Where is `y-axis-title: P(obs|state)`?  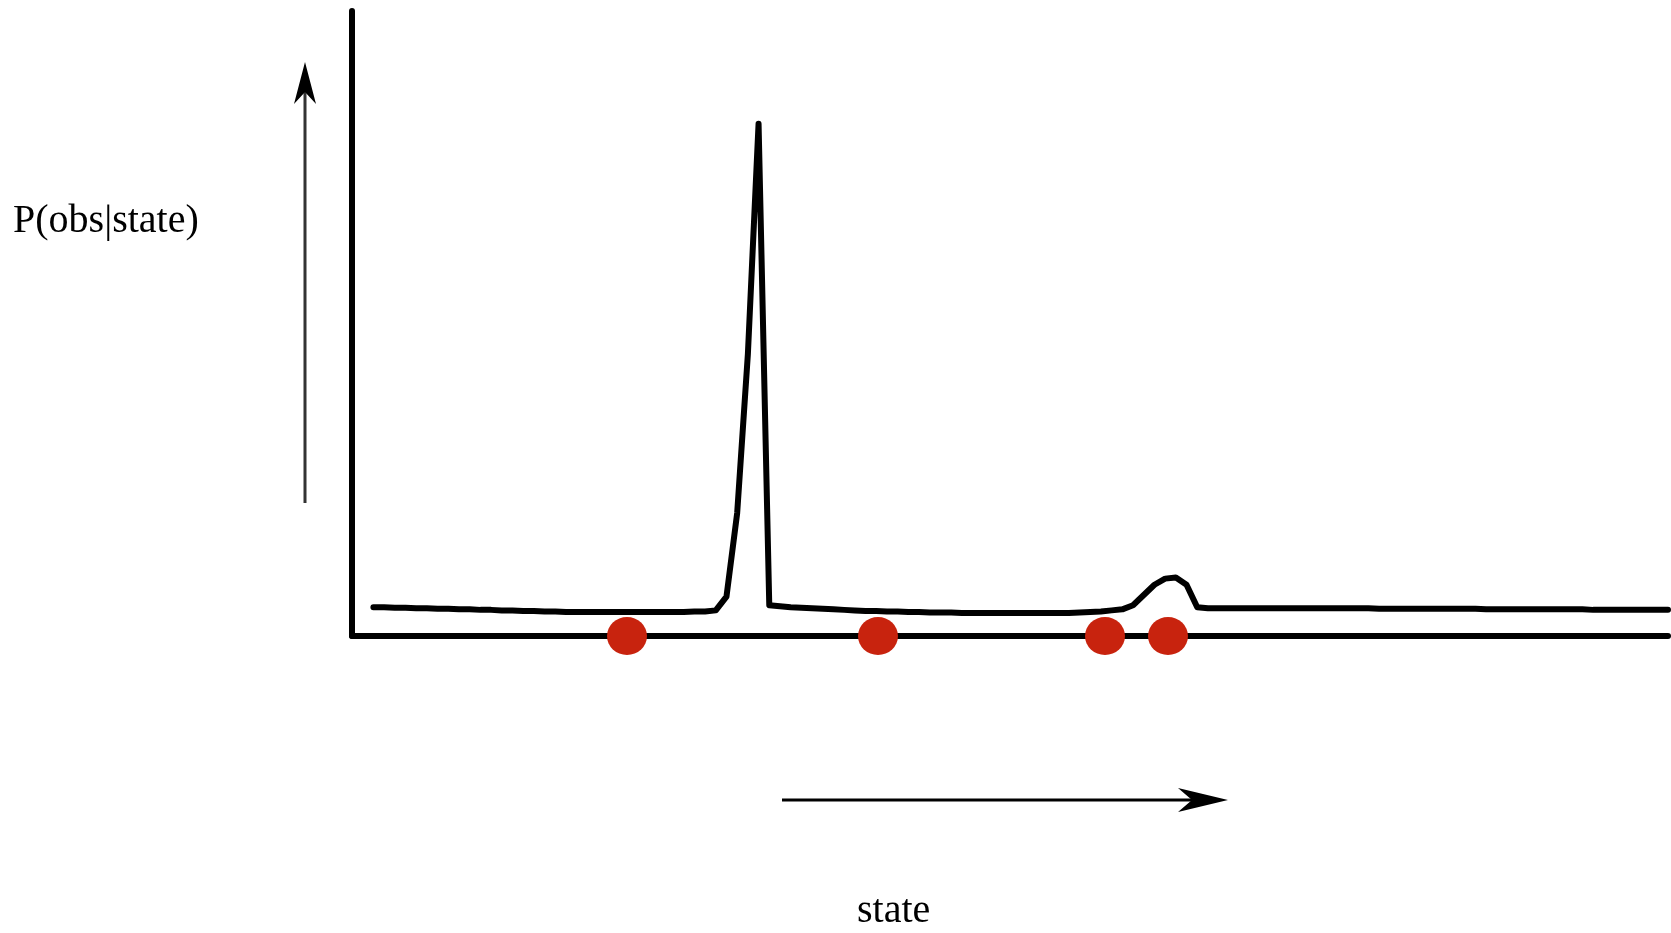
y-axis-title: P(obs|state) is located at coordinates (106, 218).